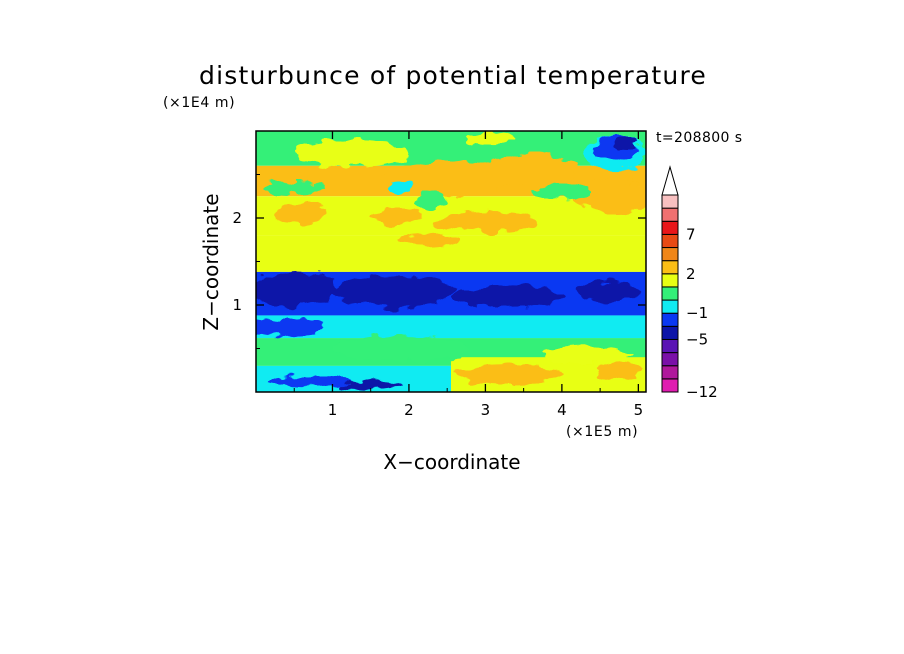 The image size is (904, 654). I want to click on y-tick-label: 2, so click(237, 218).